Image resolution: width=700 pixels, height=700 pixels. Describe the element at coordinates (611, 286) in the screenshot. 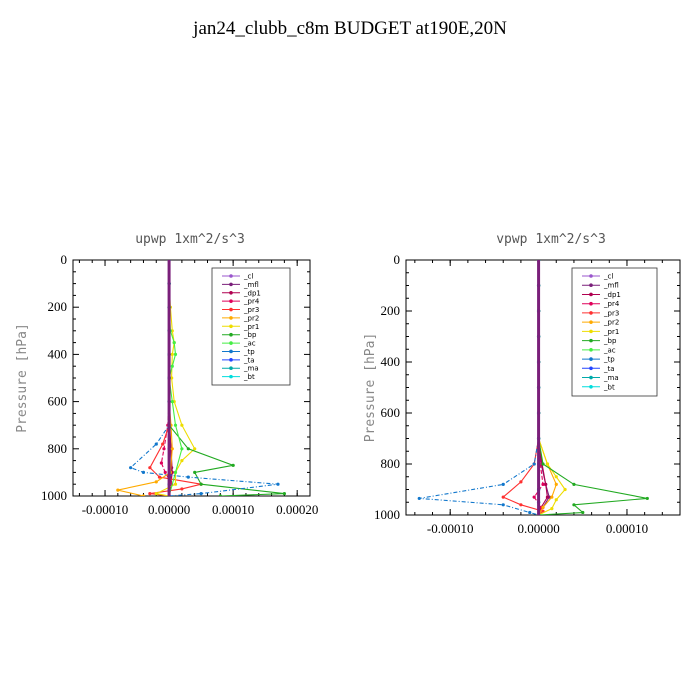

I see `legend-label-mfl: _mfl` at that location.